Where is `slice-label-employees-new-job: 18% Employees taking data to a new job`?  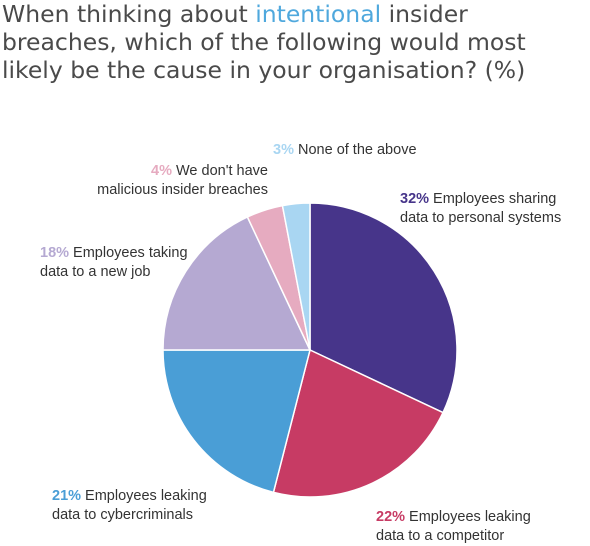
slice-label-employees-new-job: 18% Employees taking data to a new job is located at coordinates (114, 263).